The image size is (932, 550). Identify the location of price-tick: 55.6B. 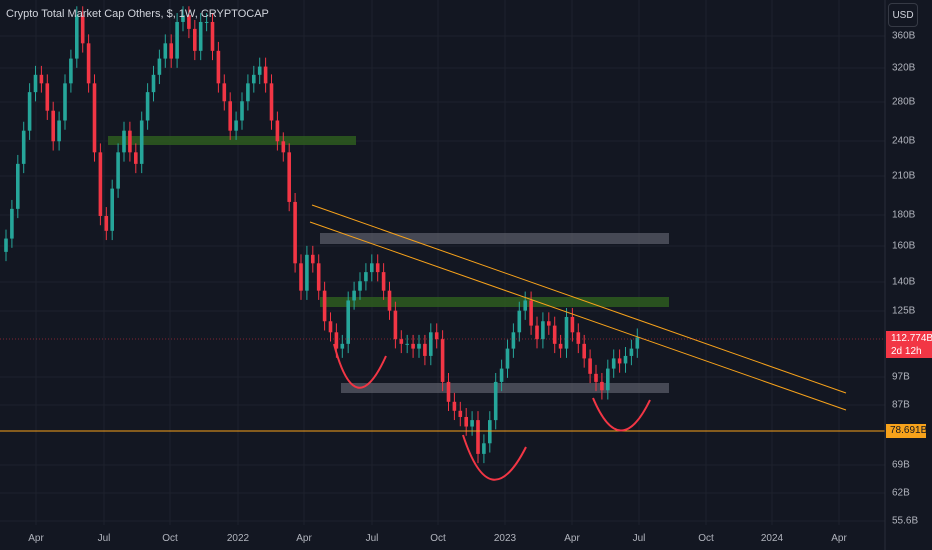
(905, 521).